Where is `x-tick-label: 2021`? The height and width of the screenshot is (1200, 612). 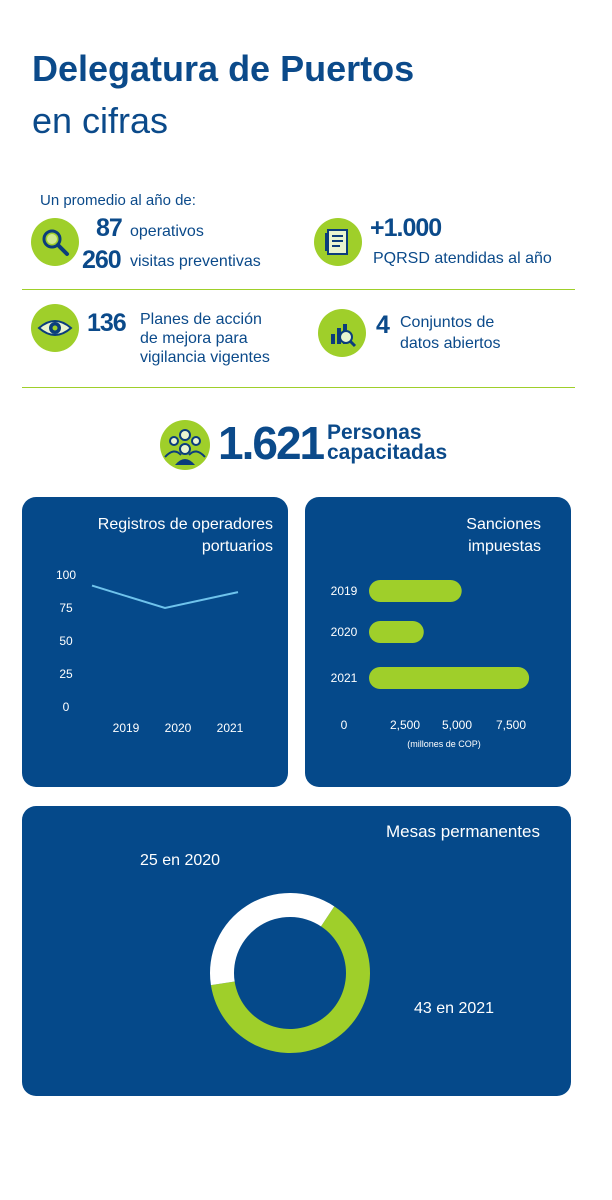
x-tick-label: 2021 is located at coordinates (230, 728).